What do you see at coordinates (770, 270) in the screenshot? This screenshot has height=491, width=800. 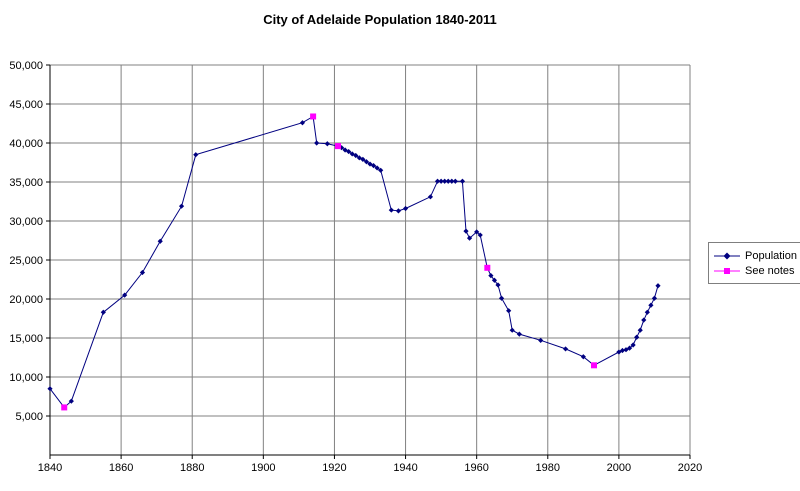 I see `legend-label-see-notes: See notes` at bounding box center [770, 270].